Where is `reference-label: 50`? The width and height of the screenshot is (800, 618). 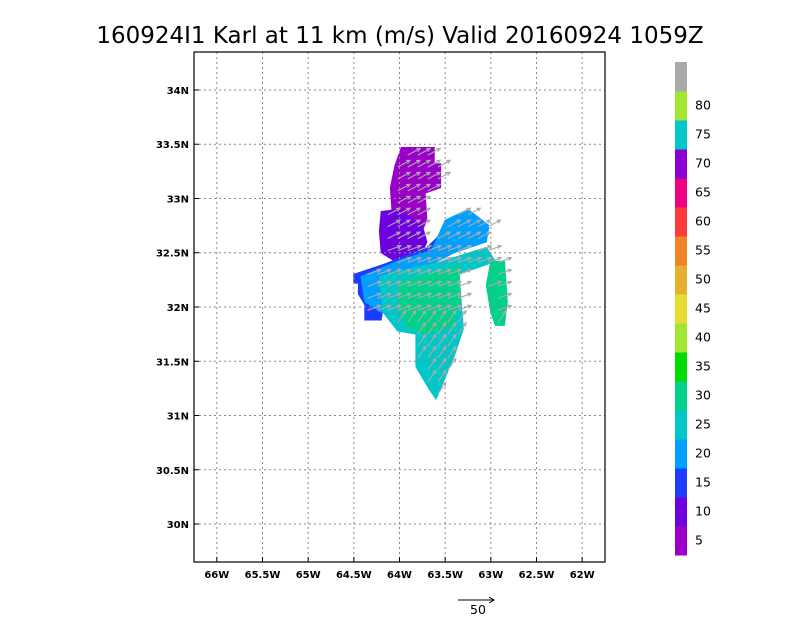 reference-label: 50 is located at coordinates (478, 609).